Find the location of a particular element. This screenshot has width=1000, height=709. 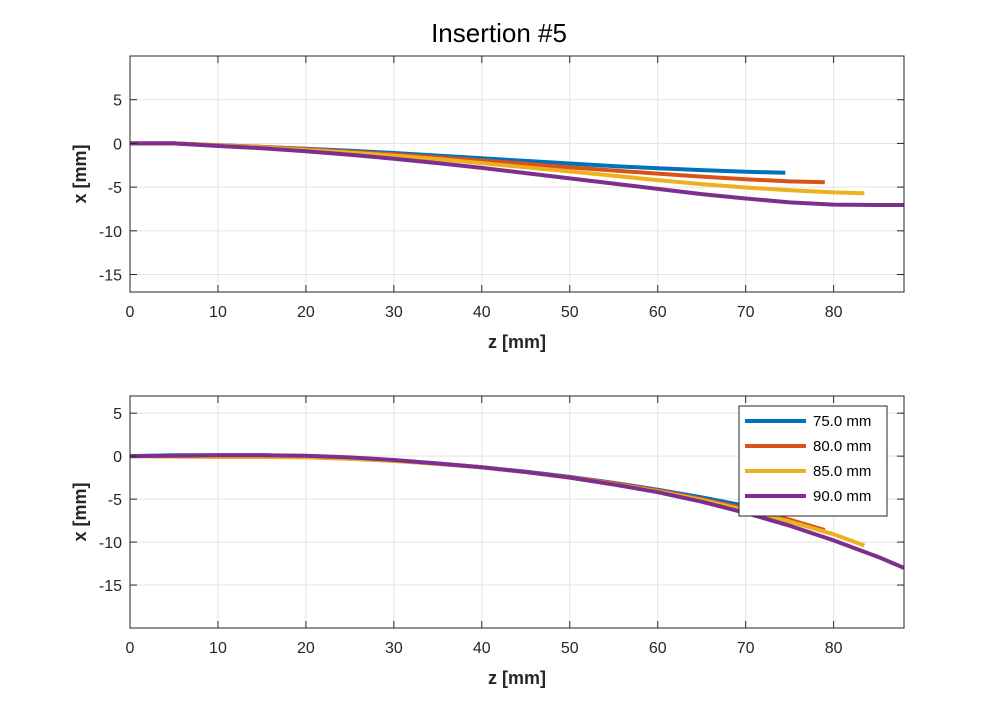

series-group is located at coordinates (517, 174).